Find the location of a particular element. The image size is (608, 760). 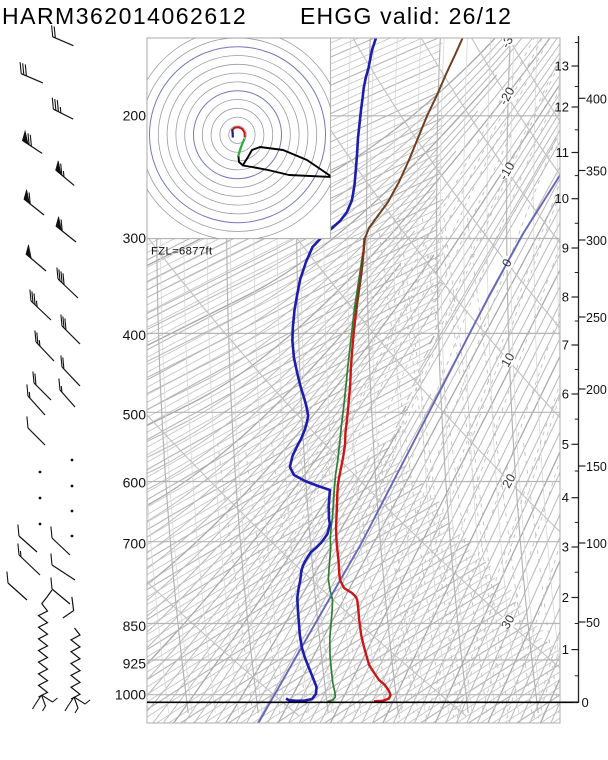

svg-text: 1000 is located at coordinates (130, 695).